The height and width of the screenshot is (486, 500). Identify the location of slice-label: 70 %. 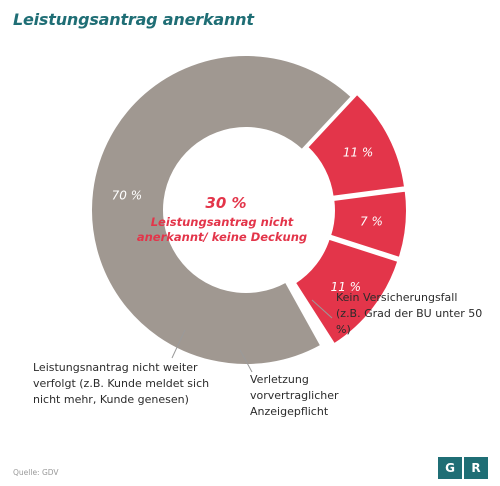
(127, 195).